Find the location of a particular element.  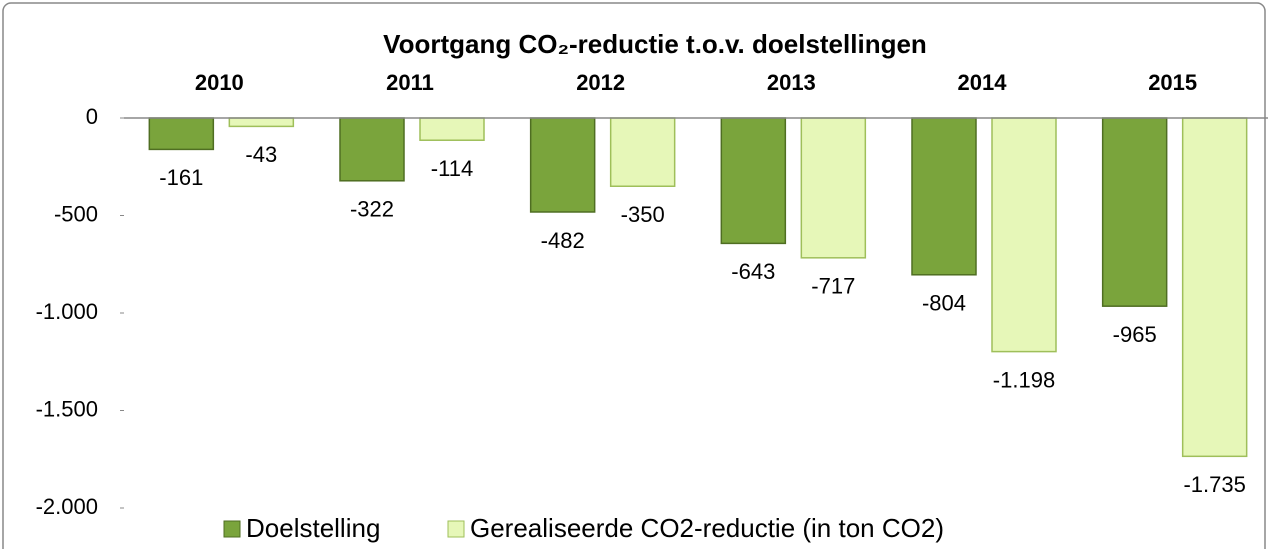

data-label: -350 is located at coordinates (643, 214).